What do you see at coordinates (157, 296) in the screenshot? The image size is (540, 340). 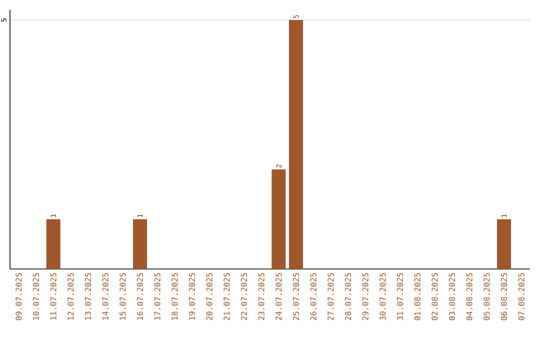 I see `x-tick-label: 17.07.2025` at bounding box center [157, 296].